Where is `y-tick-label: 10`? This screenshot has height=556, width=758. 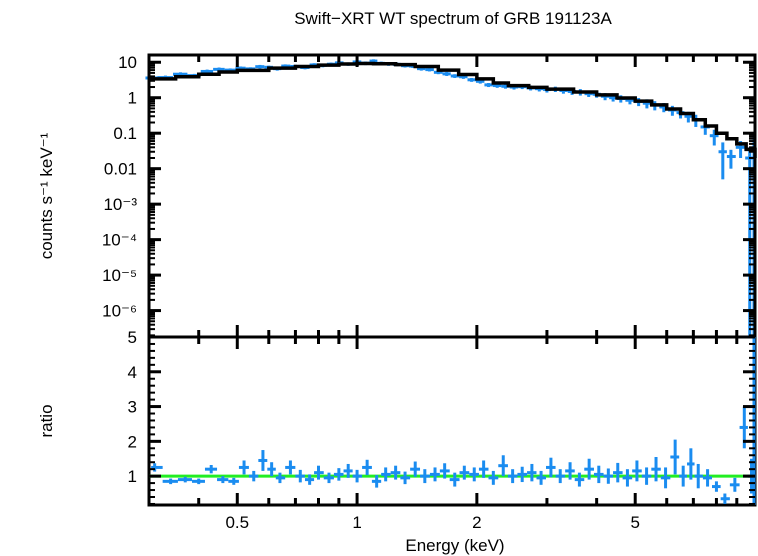 y-tick-label: 10 is located at coordinates (127, 62).